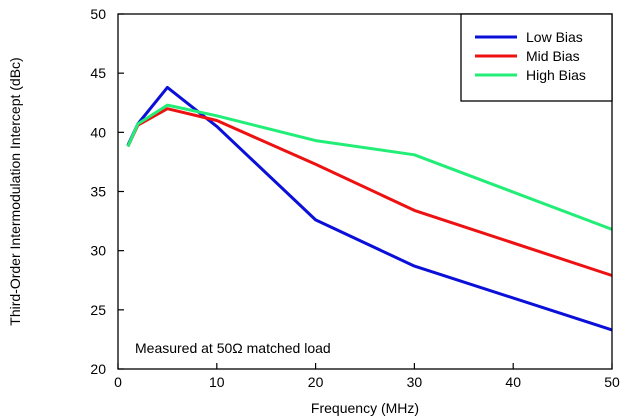 This screenshot has width=633, height=419. What do you see at coordinates (118, 382) in the screenshot?
I see `x-tick-label: 0` at bounding box center [118, 382].